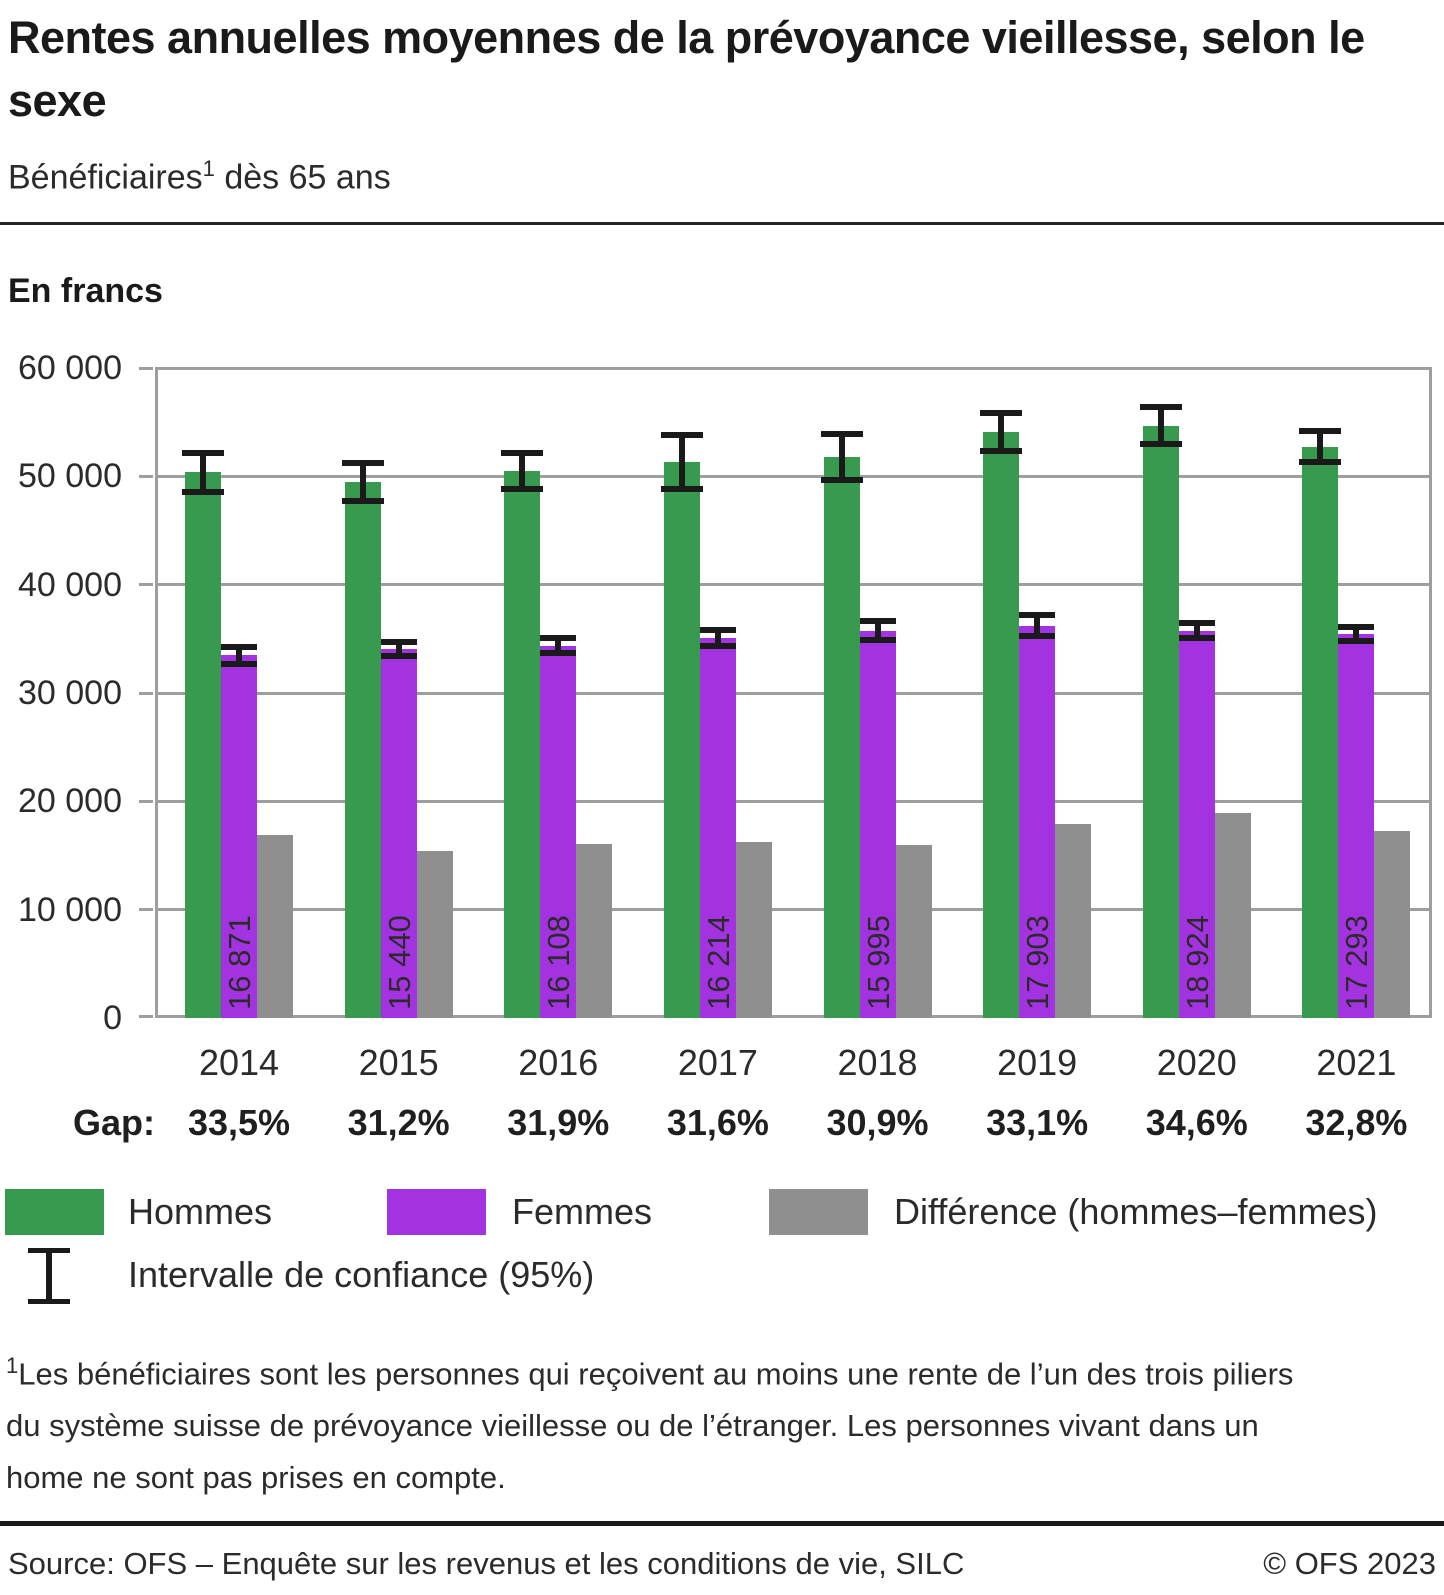  Describe the element at coordinates (398, 1122) in the screenshot. I see `gap-value-2015: 31,2%` at that location.